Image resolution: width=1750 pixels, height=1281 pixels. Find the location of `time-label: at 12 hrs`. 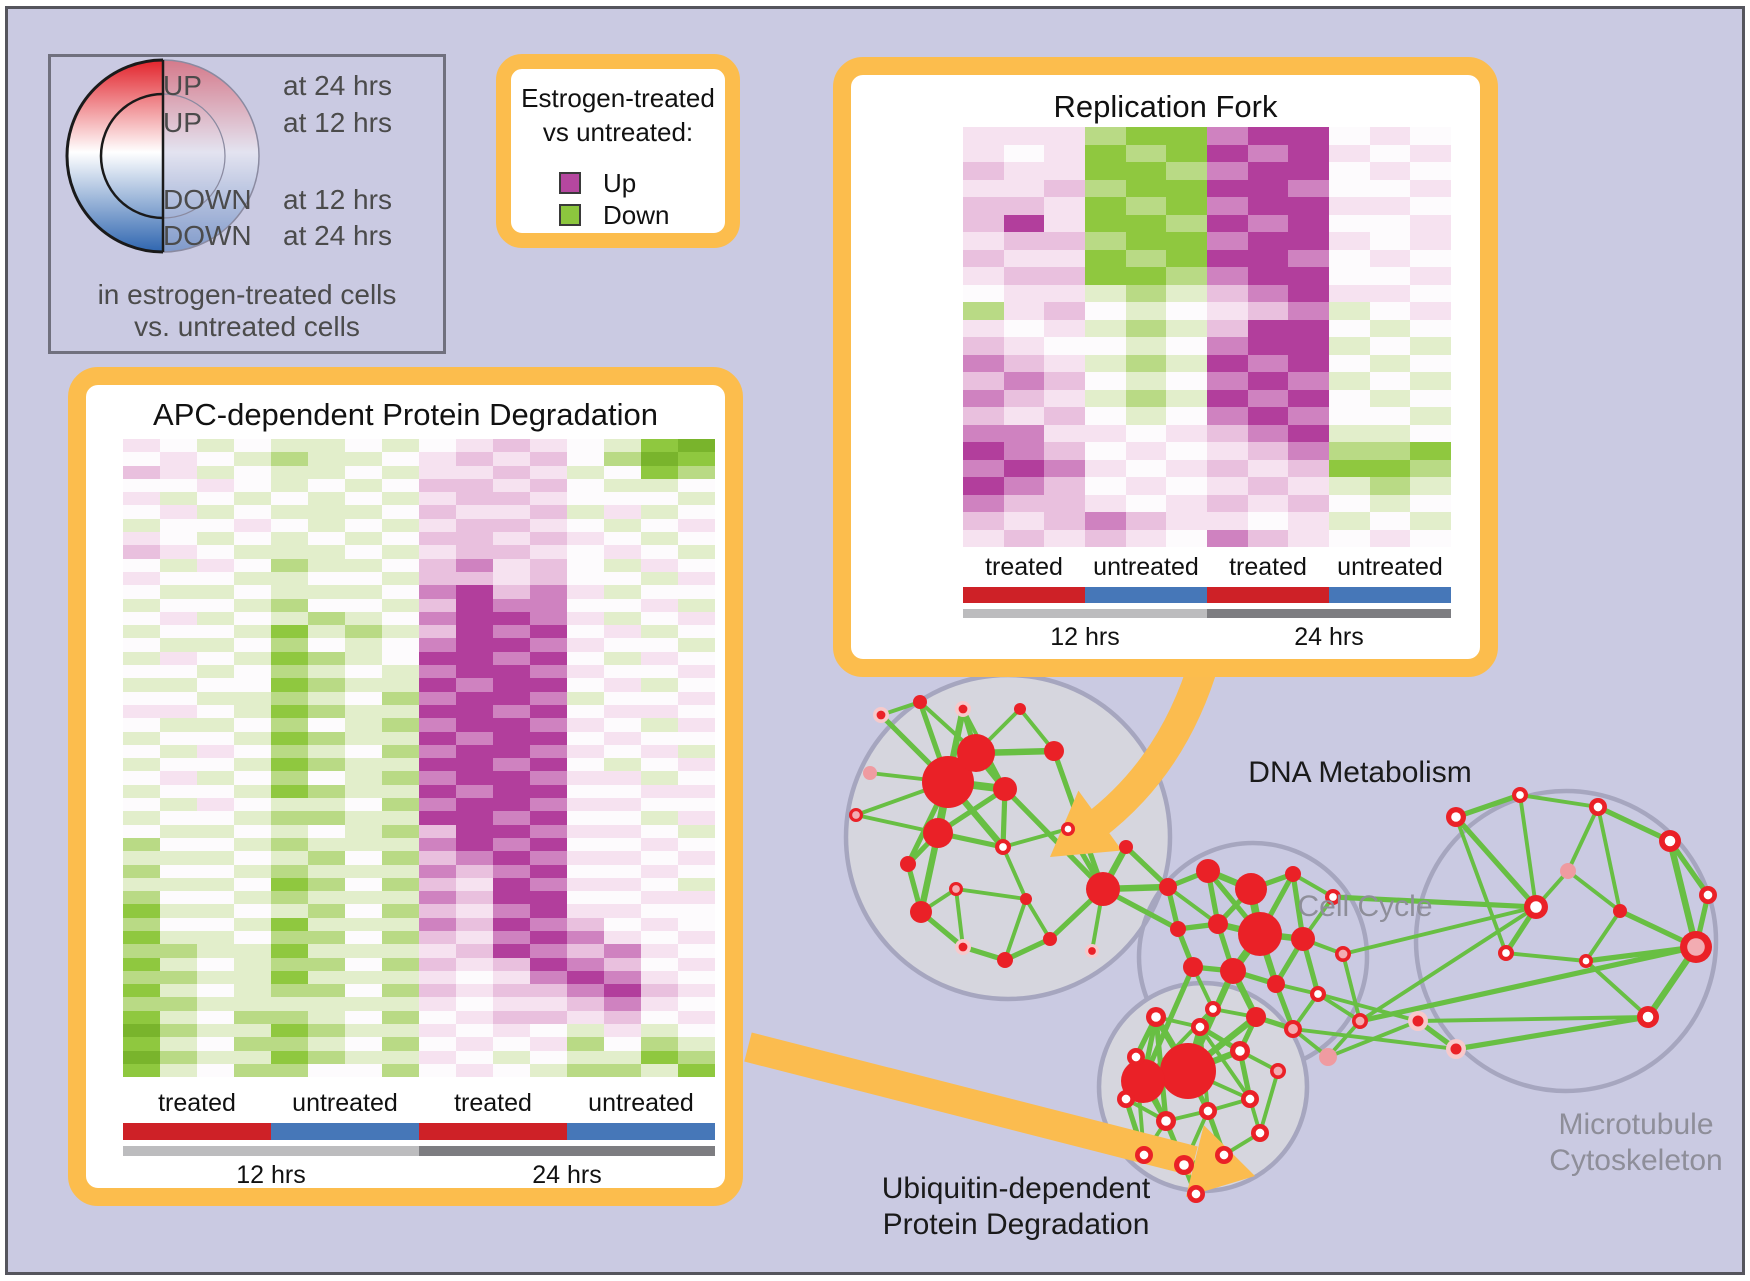

time-label: at 12 hrs is located at coordinates (337, 122).